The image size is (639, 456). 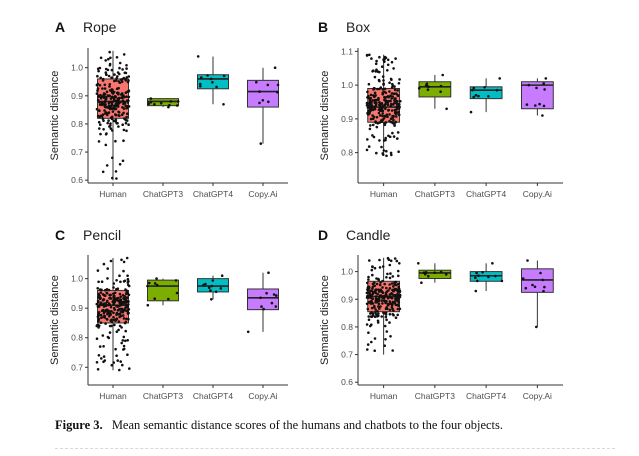 What do you see at coordinates (79, 425) in the screenshot?
I see `caption-label: Figure 3.` at bounding box center [79, 425].